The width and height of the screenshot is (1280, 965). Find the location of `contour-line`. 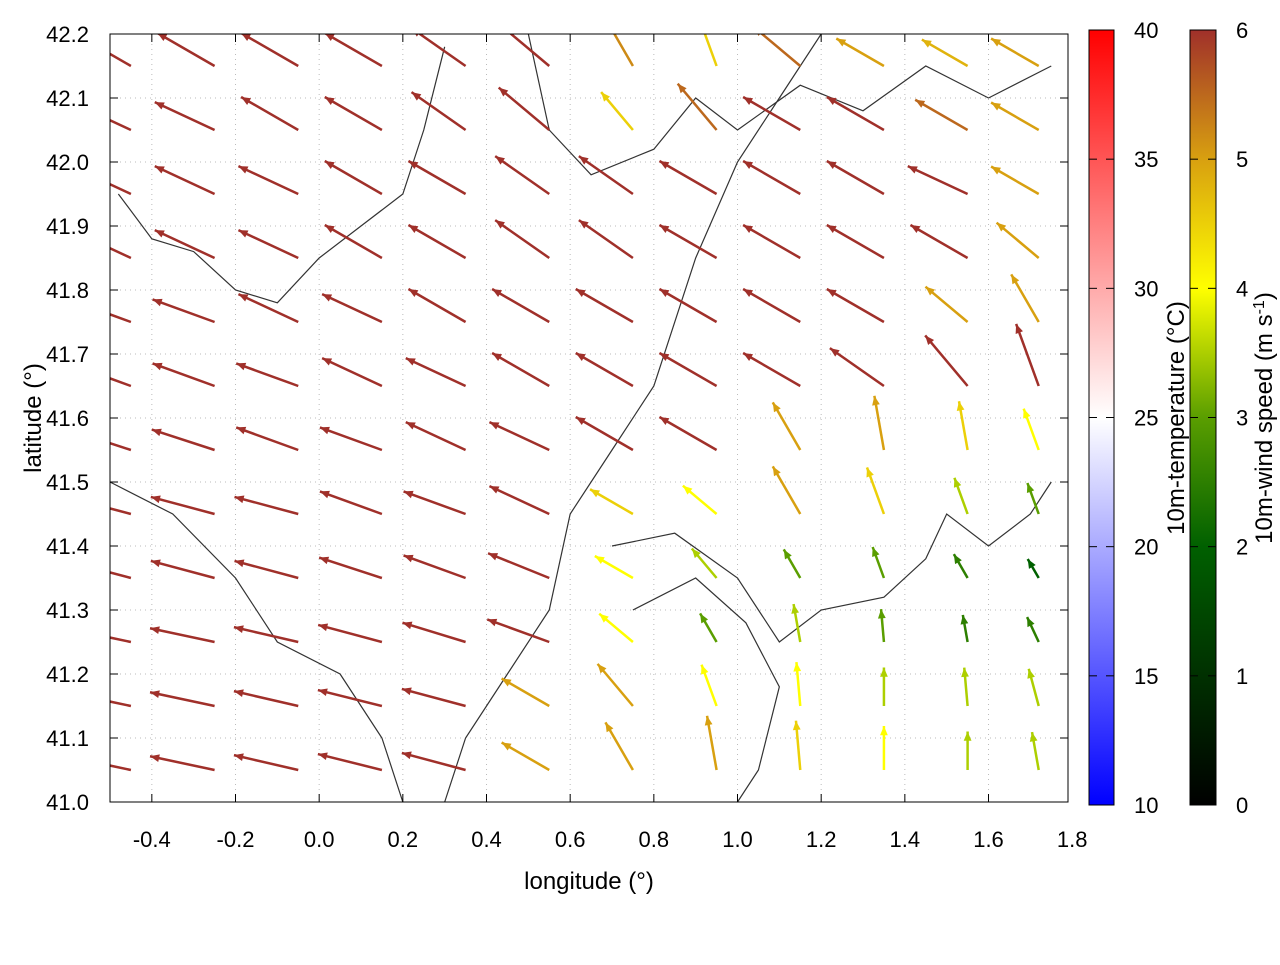

contour-line is located at coordinates (831, 562).